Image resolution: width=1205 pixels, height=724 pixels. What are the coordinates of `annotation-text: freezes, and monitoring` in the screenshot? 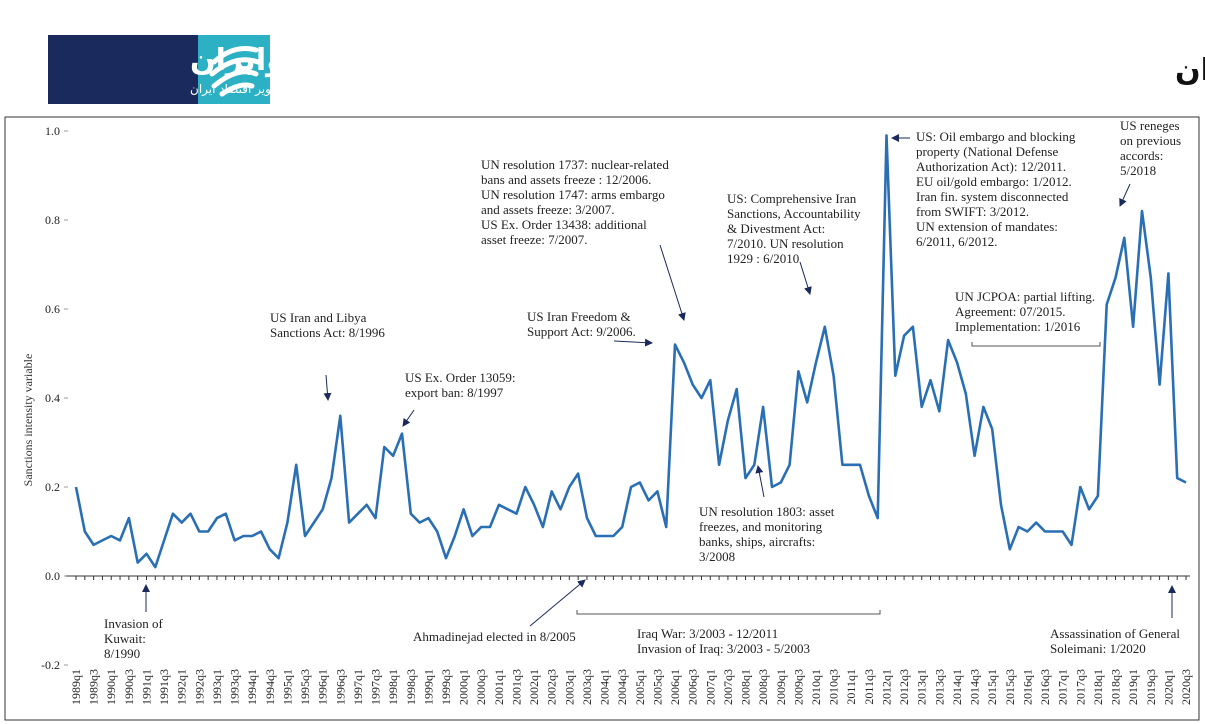 It's located at (761, 526).